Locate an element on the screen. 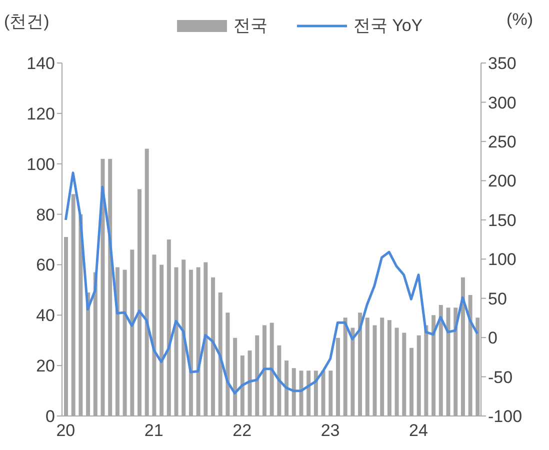 The width and height of the screenshot is (549, 450). y2-tick-label: 200 is located at coordinates (502, 181).